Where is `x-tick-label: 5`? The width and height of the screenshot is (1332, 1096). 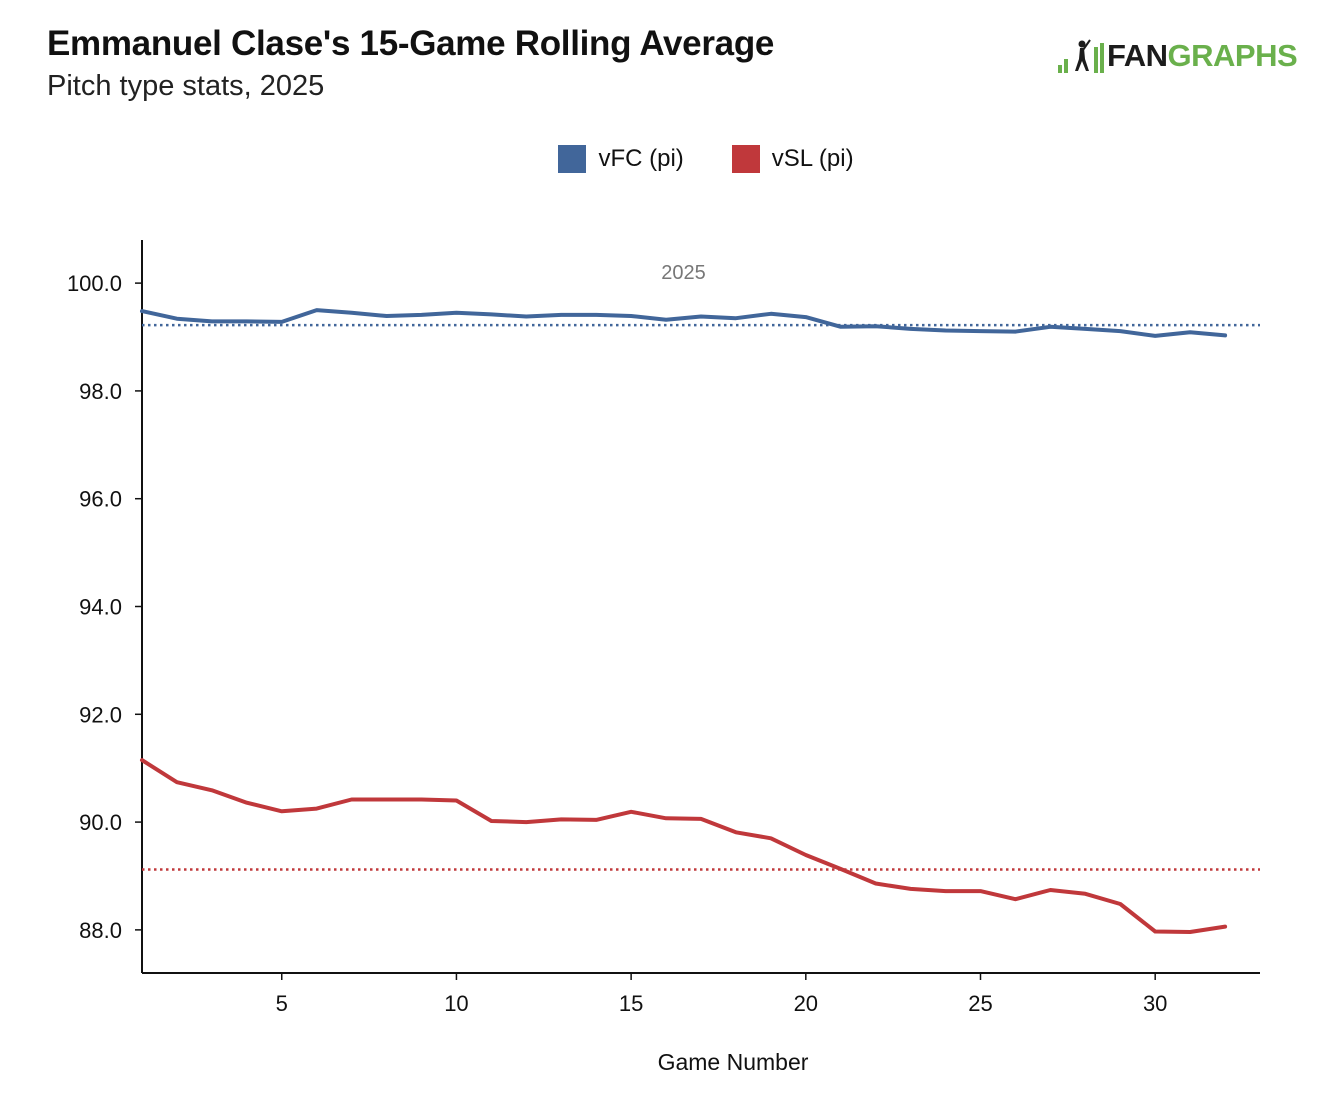
x-tick-label: 5 is located at coordinates (282, 1003).